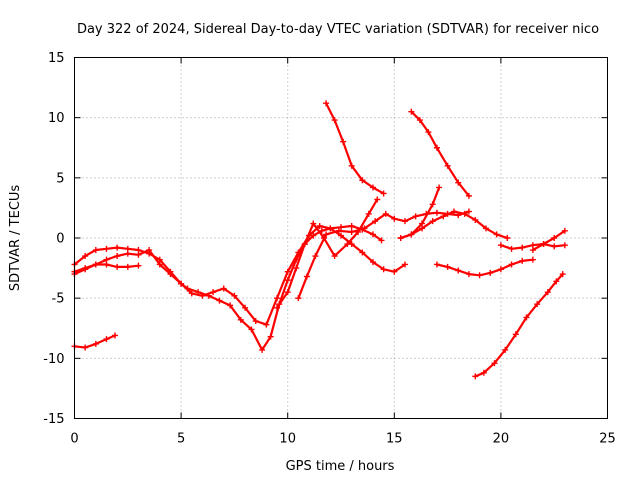 This screenshot has height=480, width=640. I want to click on x-tick-label: 10, so click(287, 439).